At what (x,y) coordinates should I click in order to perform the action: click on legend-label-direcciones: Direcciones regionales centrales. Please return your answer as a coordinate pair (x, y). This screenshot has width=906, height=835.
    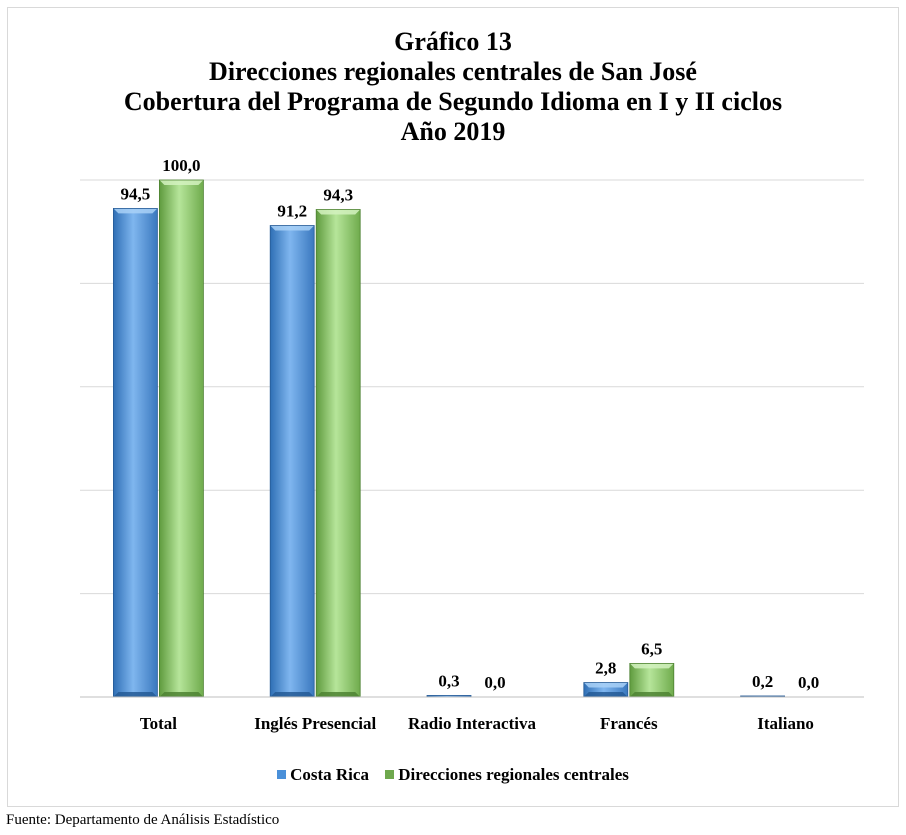
    Looking at the image, I should click on (513, 775).